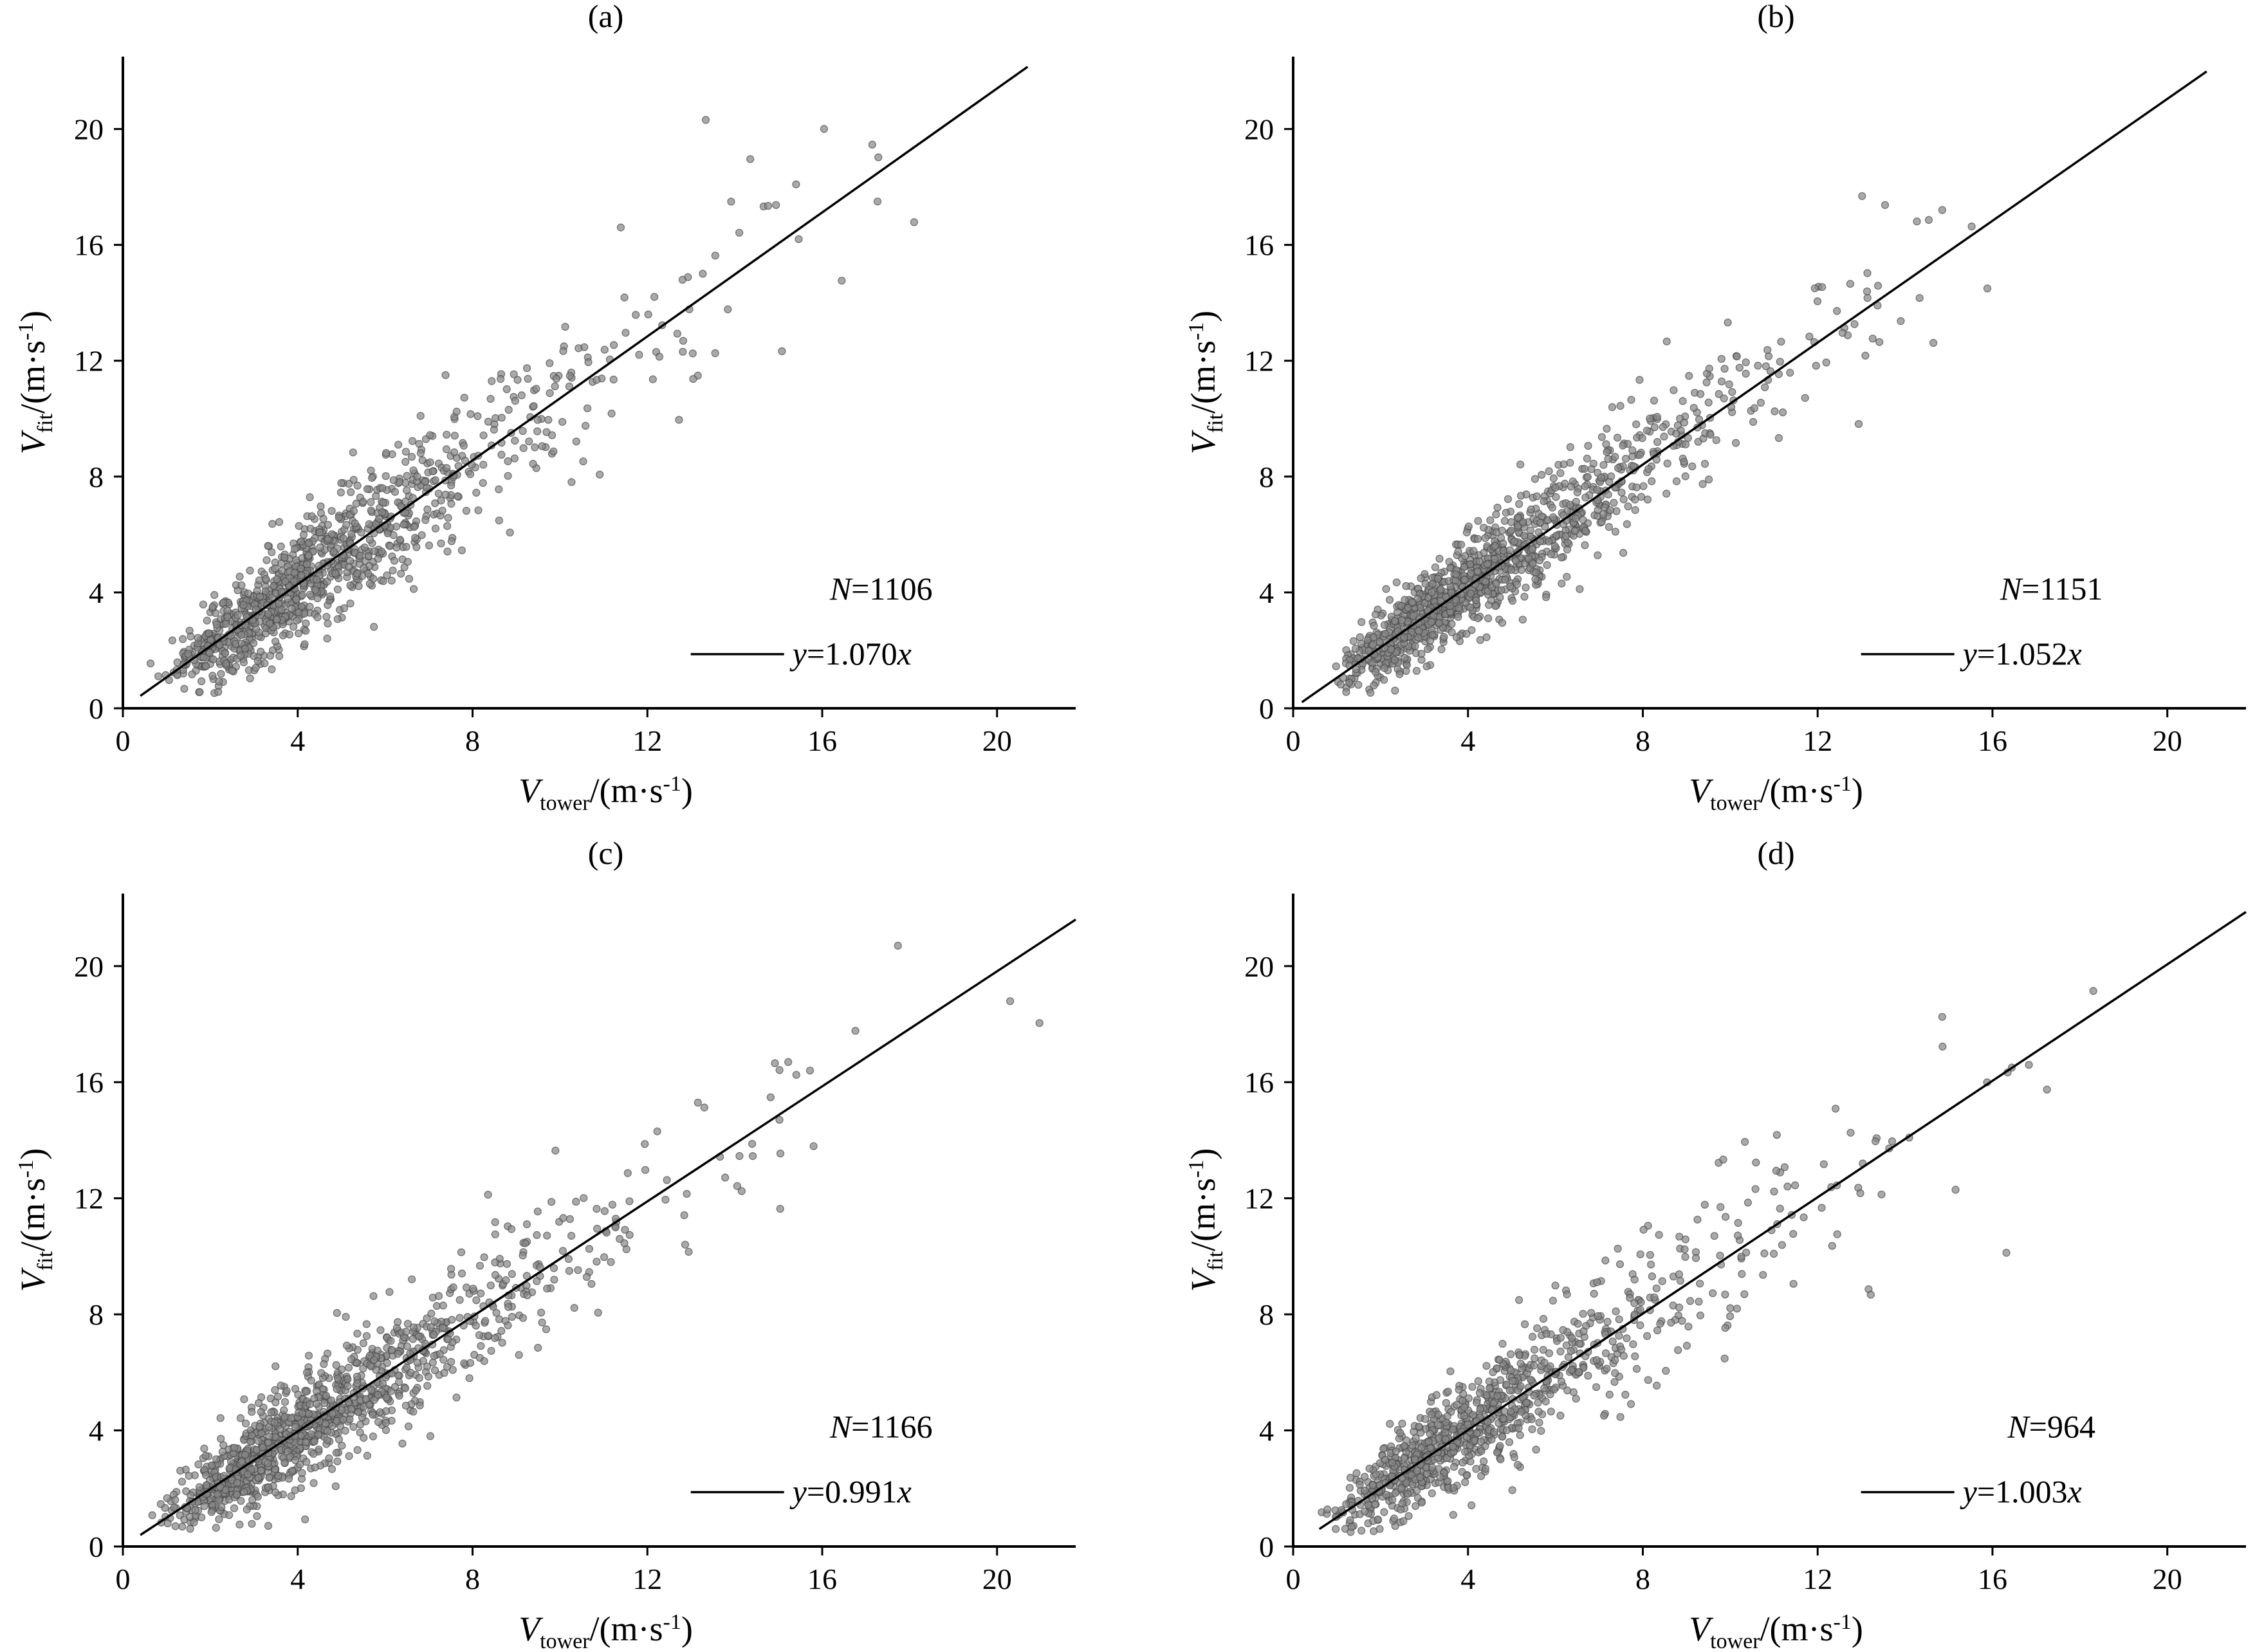  What do you see at coordinates (1266, 592) in the screenshot?
I see `y-tick-label: 4` at bounding box center [1266, 592].